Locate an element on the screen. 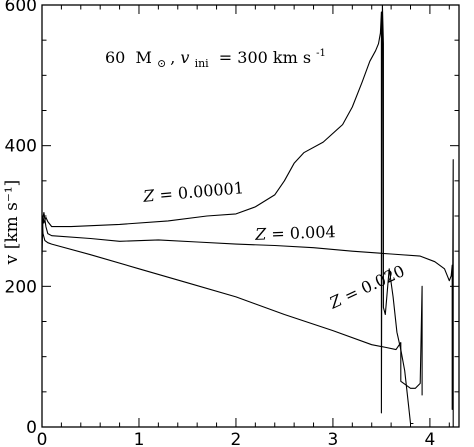 The width and height of the screenshot is (474, 447). annotation-value: = 300 km s is located at coordinates (265, 57).